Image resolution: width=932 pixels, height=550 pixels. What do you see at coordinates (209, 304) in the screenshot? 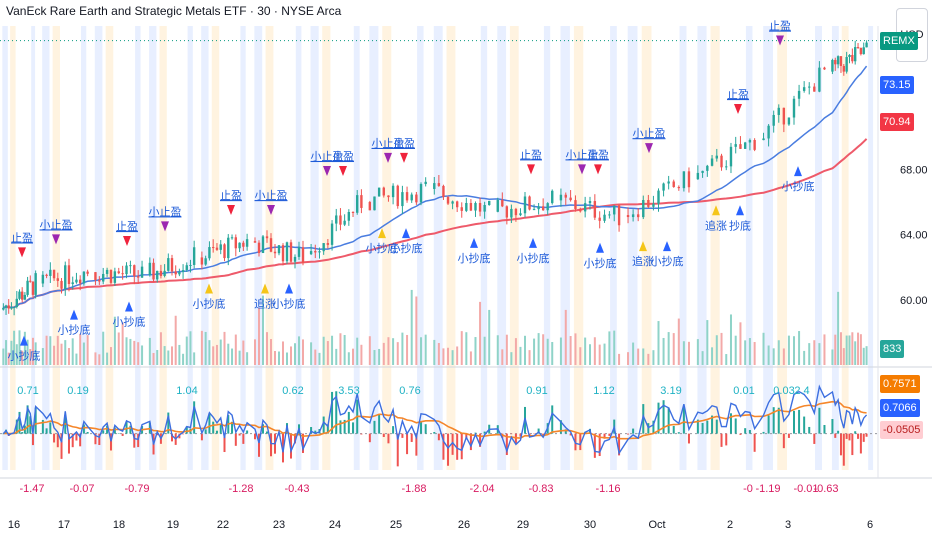
I see `signal-label: 小抄底` at bounding box center [209, 304].